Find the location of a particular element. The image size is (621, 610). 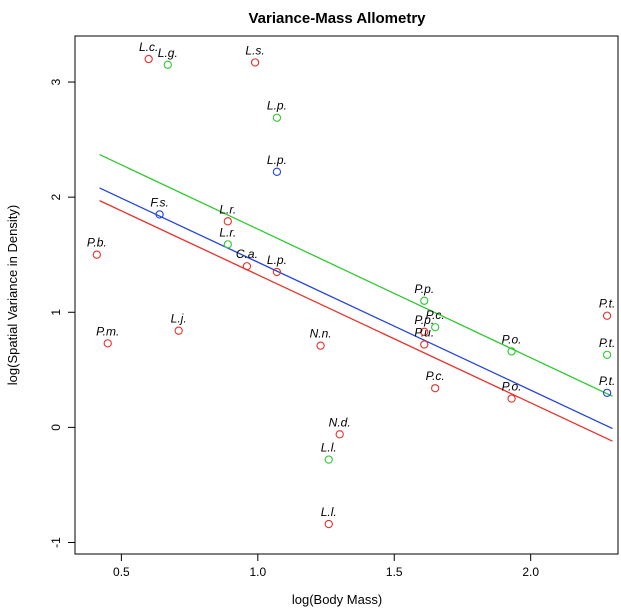

point-label: P.b. is located at coordinates (97, 243).